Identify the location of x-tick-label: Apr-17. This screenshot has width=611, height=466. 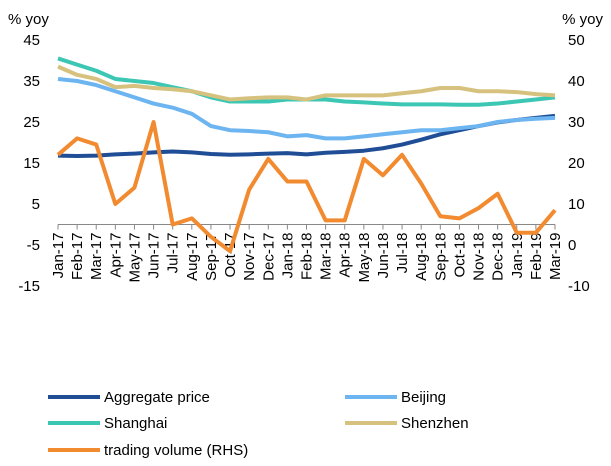
(115, 255).